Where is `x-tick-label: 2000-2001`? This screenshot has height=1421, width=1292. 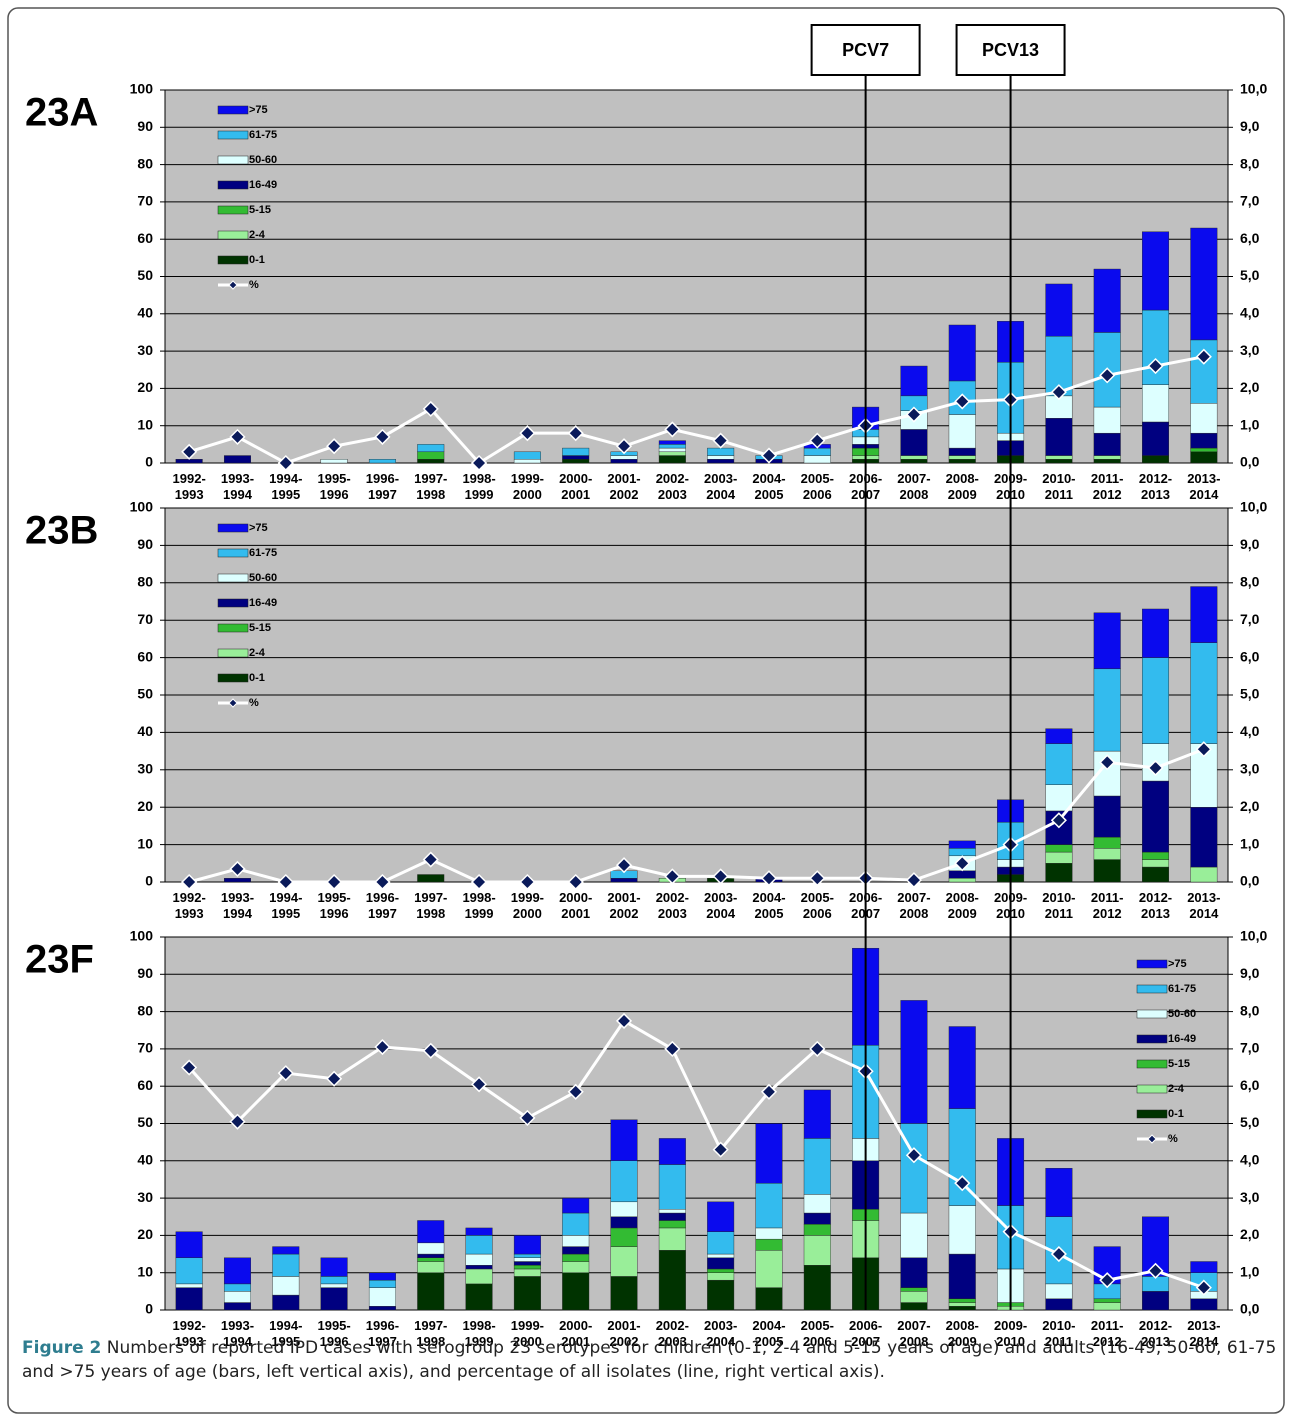
x-tick-label: 2000-2001 is located at coordinates (575, 1333).